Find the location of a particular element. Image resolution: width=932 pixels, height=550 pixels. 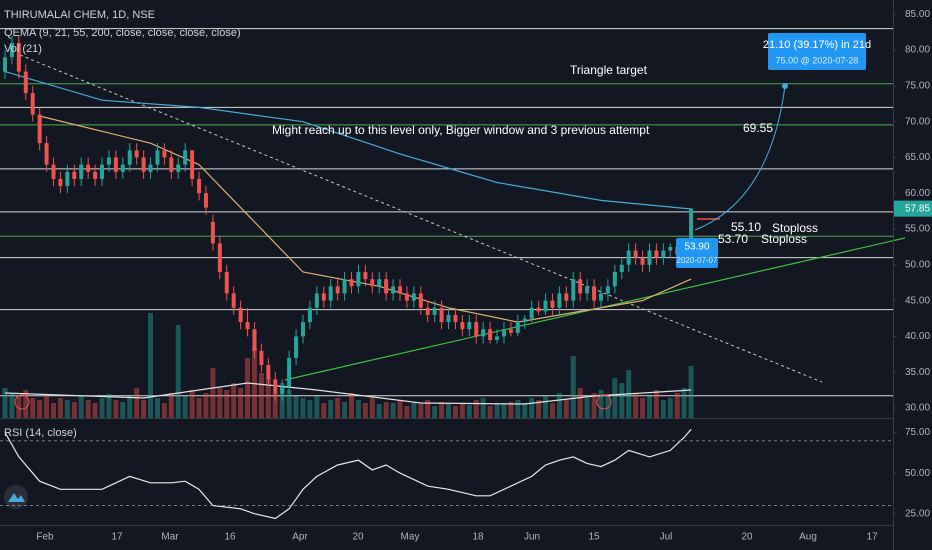

y-tick-label: 65.00 is located at coordinates (917, 157).